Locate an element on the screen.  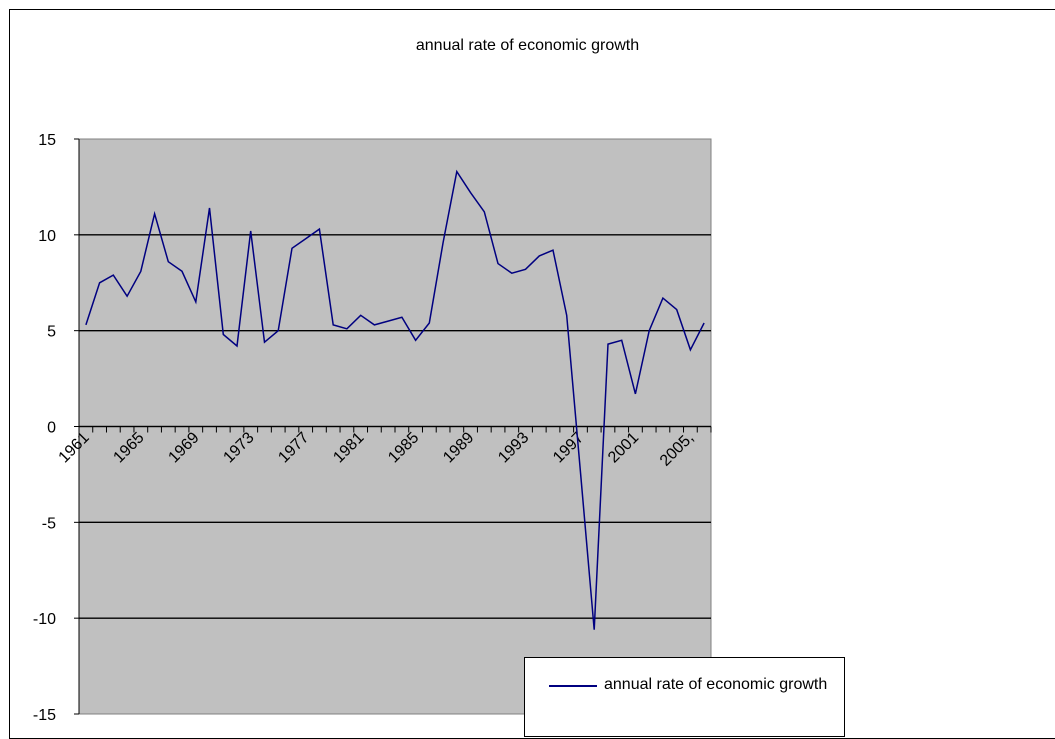
y-tick-label: -15 is located at coordinates (44, 715).